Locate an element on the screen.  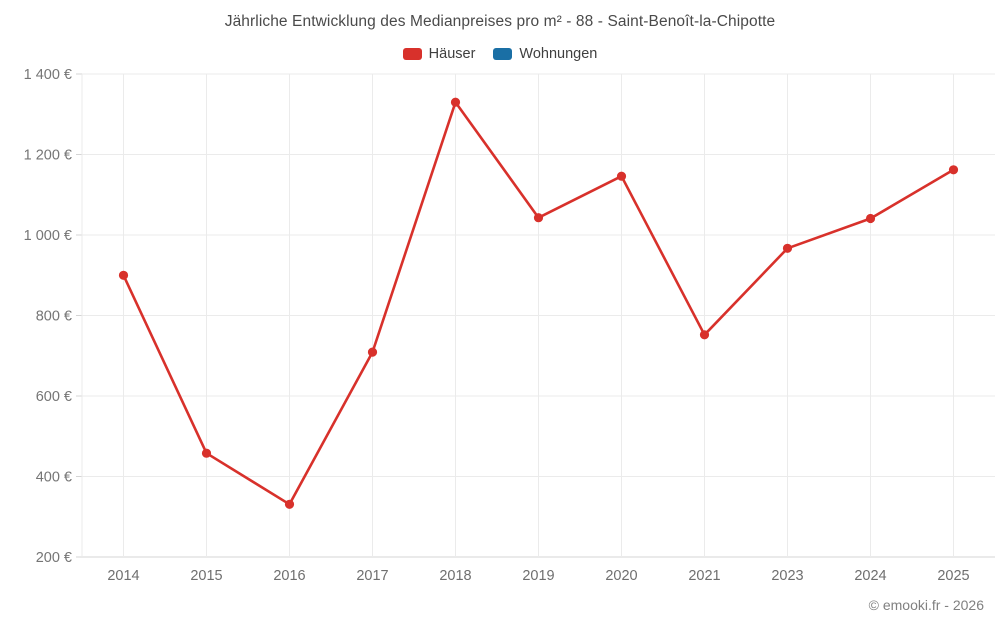
data-point-2019 is located at coordinates (538, 218).